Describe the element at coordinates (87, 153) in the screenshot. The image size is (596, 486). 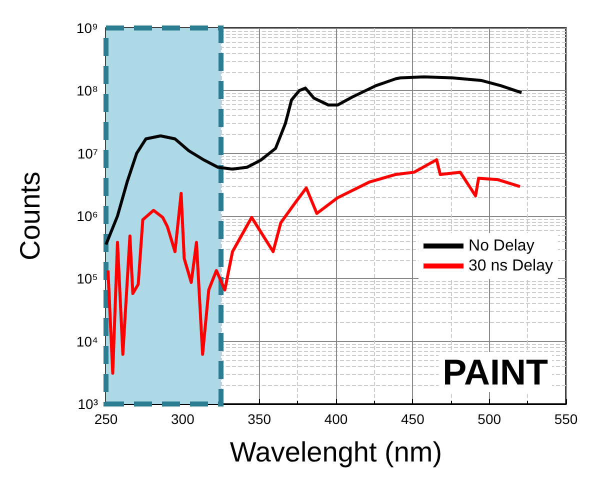
I see `y-tick-label: 10⁷` at that location.